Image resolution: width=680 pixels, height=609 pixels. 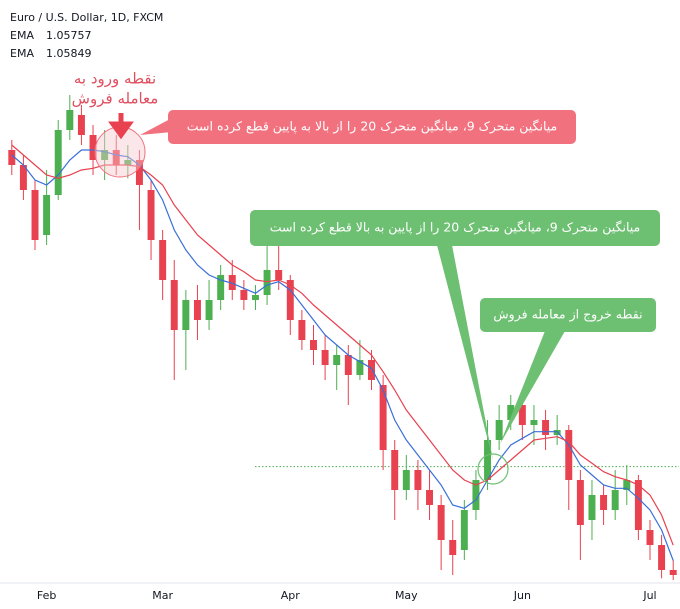 I want to click on entry-label: معامله فروش, so click(x=115, y=99).